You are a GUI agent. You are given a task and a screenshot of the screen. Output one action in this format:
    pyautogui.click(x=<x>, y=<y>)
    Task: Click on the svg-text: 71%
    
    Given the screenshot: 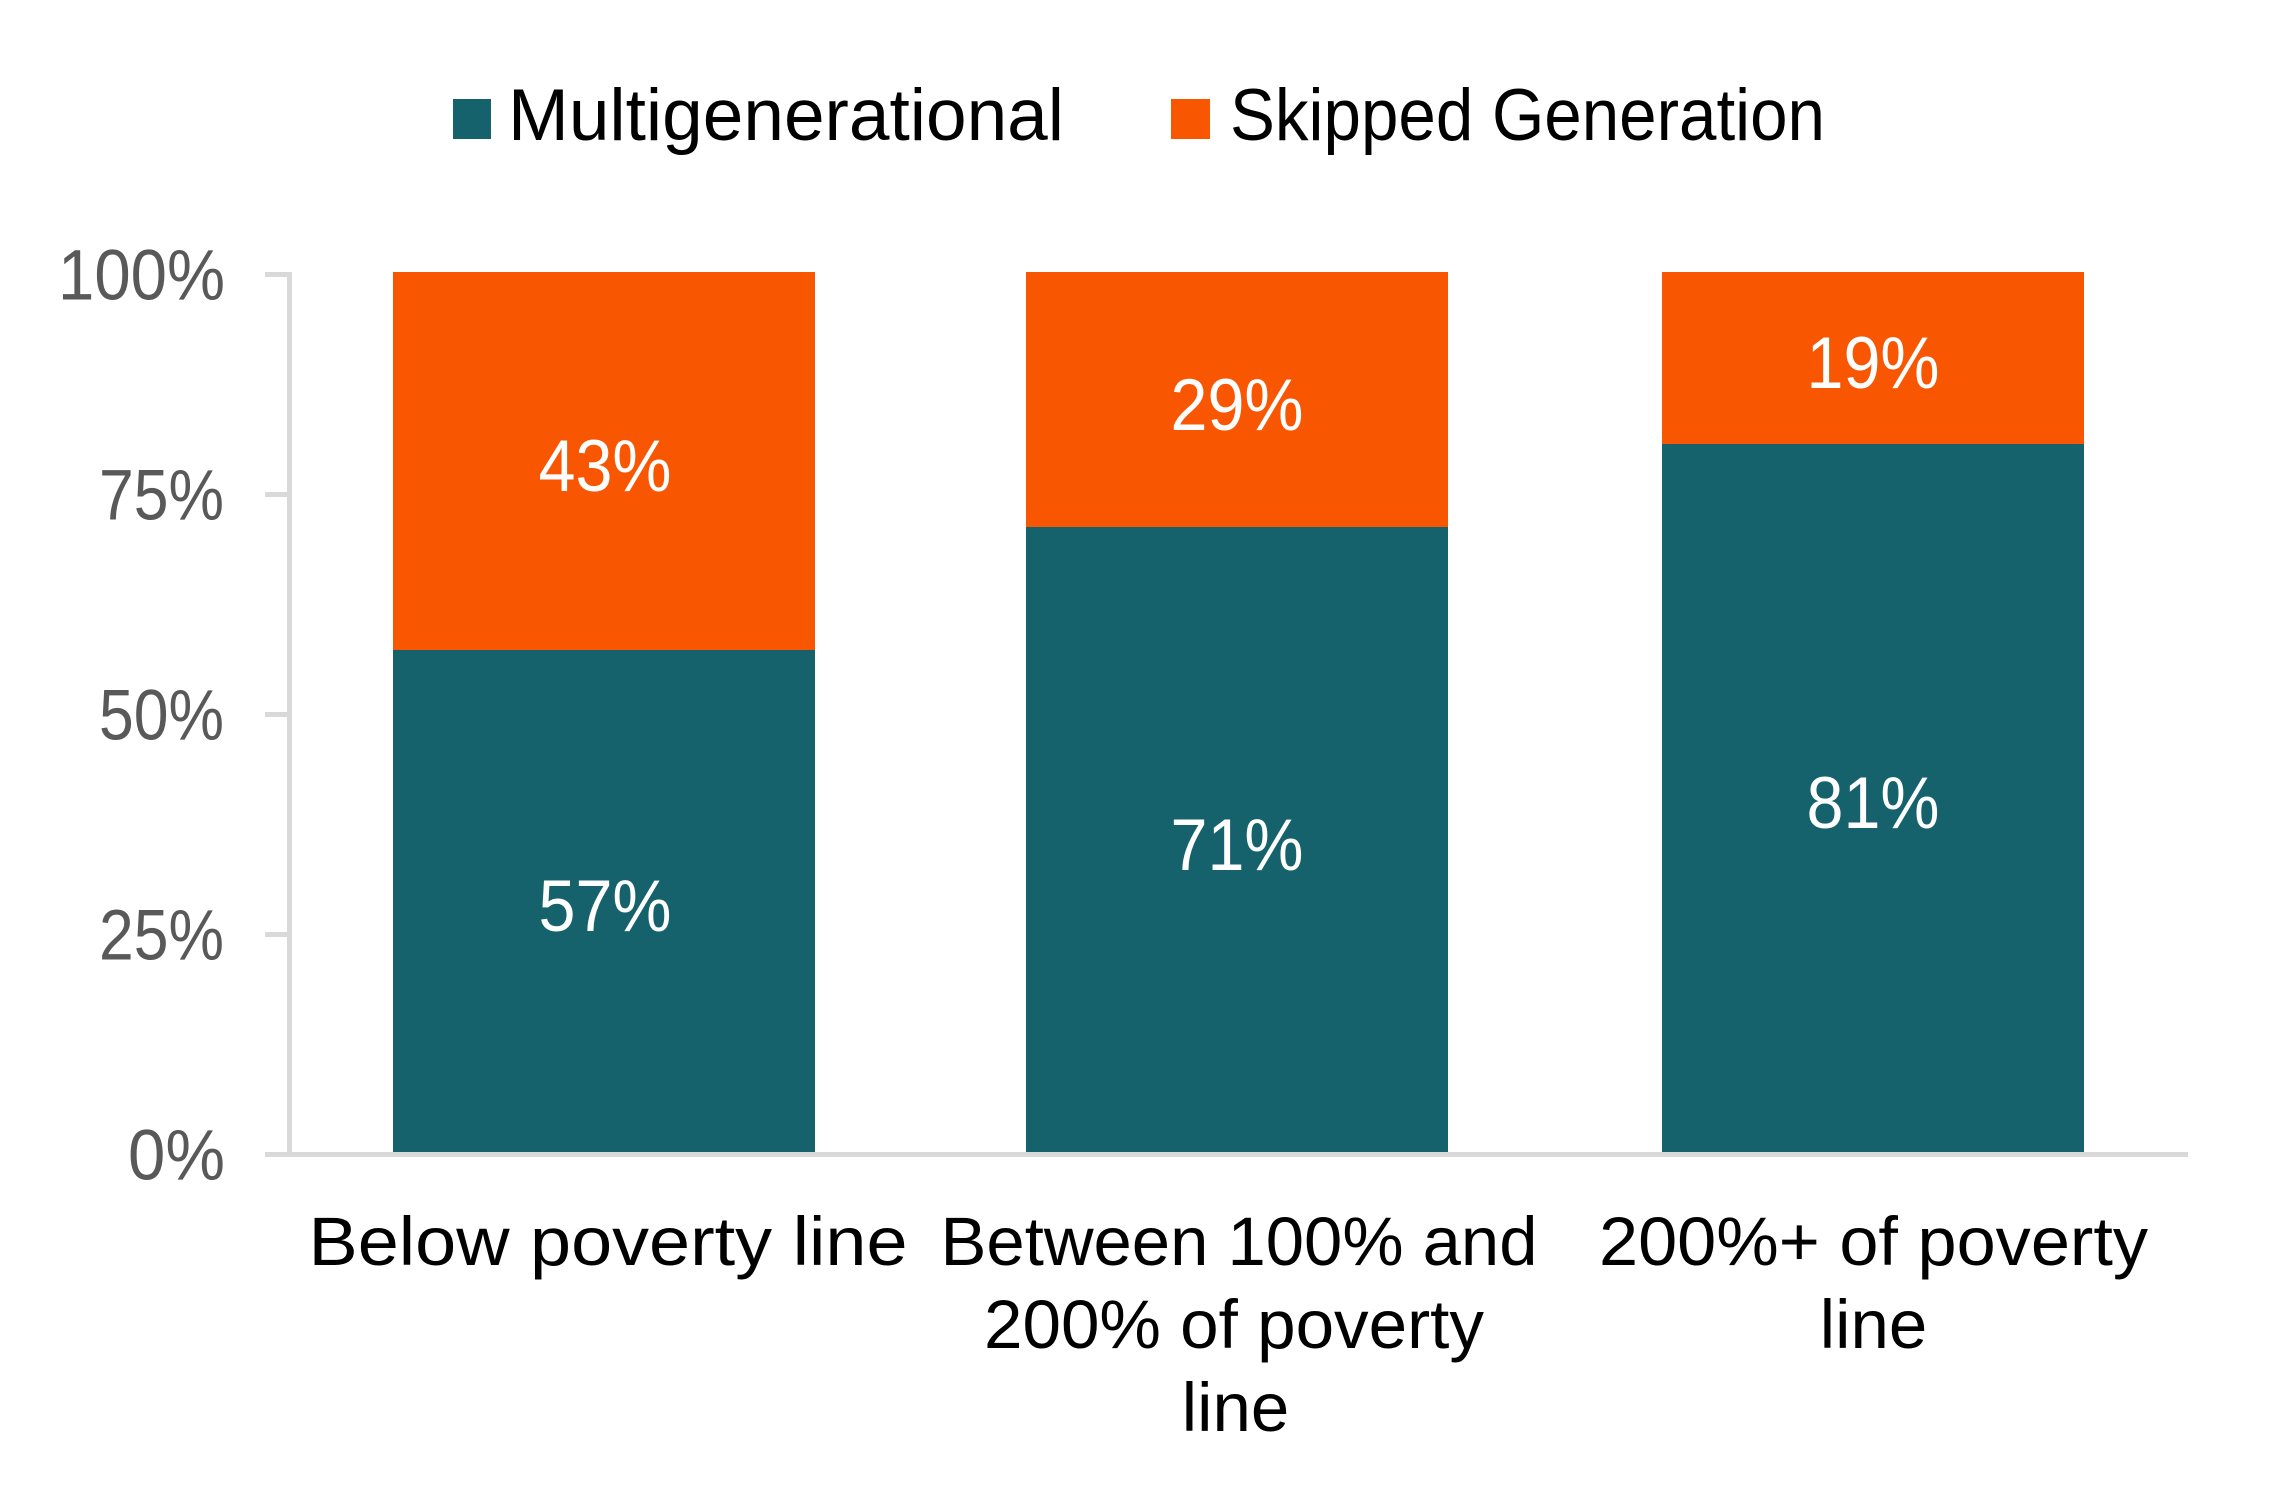 What is the action you would take?
    pyautogui.click(x=1237, y=845)
    